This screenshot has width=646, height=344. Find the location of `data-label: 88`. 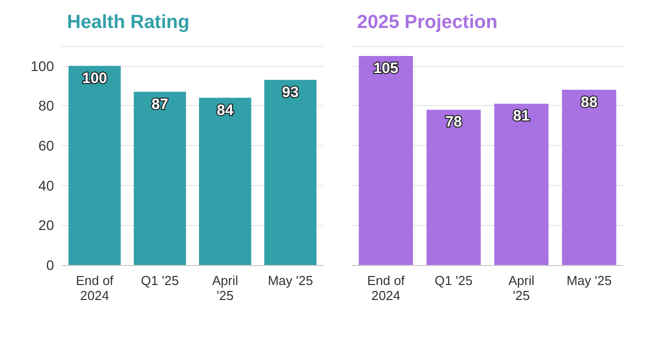

data-label: 88 is located at coordinates (589, 102).